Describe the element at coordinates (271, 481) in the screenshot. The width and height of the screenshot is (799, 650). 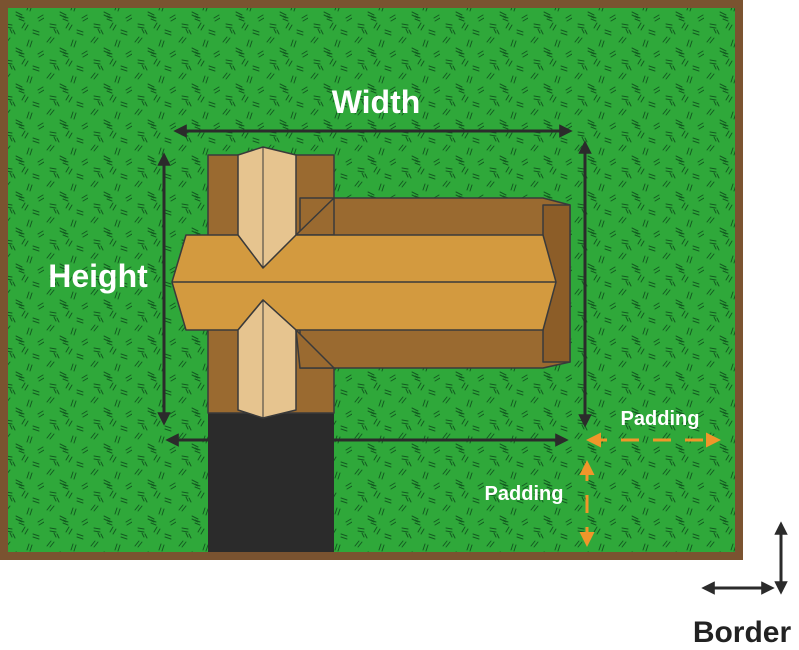
I see `shadow-stump` at that location.